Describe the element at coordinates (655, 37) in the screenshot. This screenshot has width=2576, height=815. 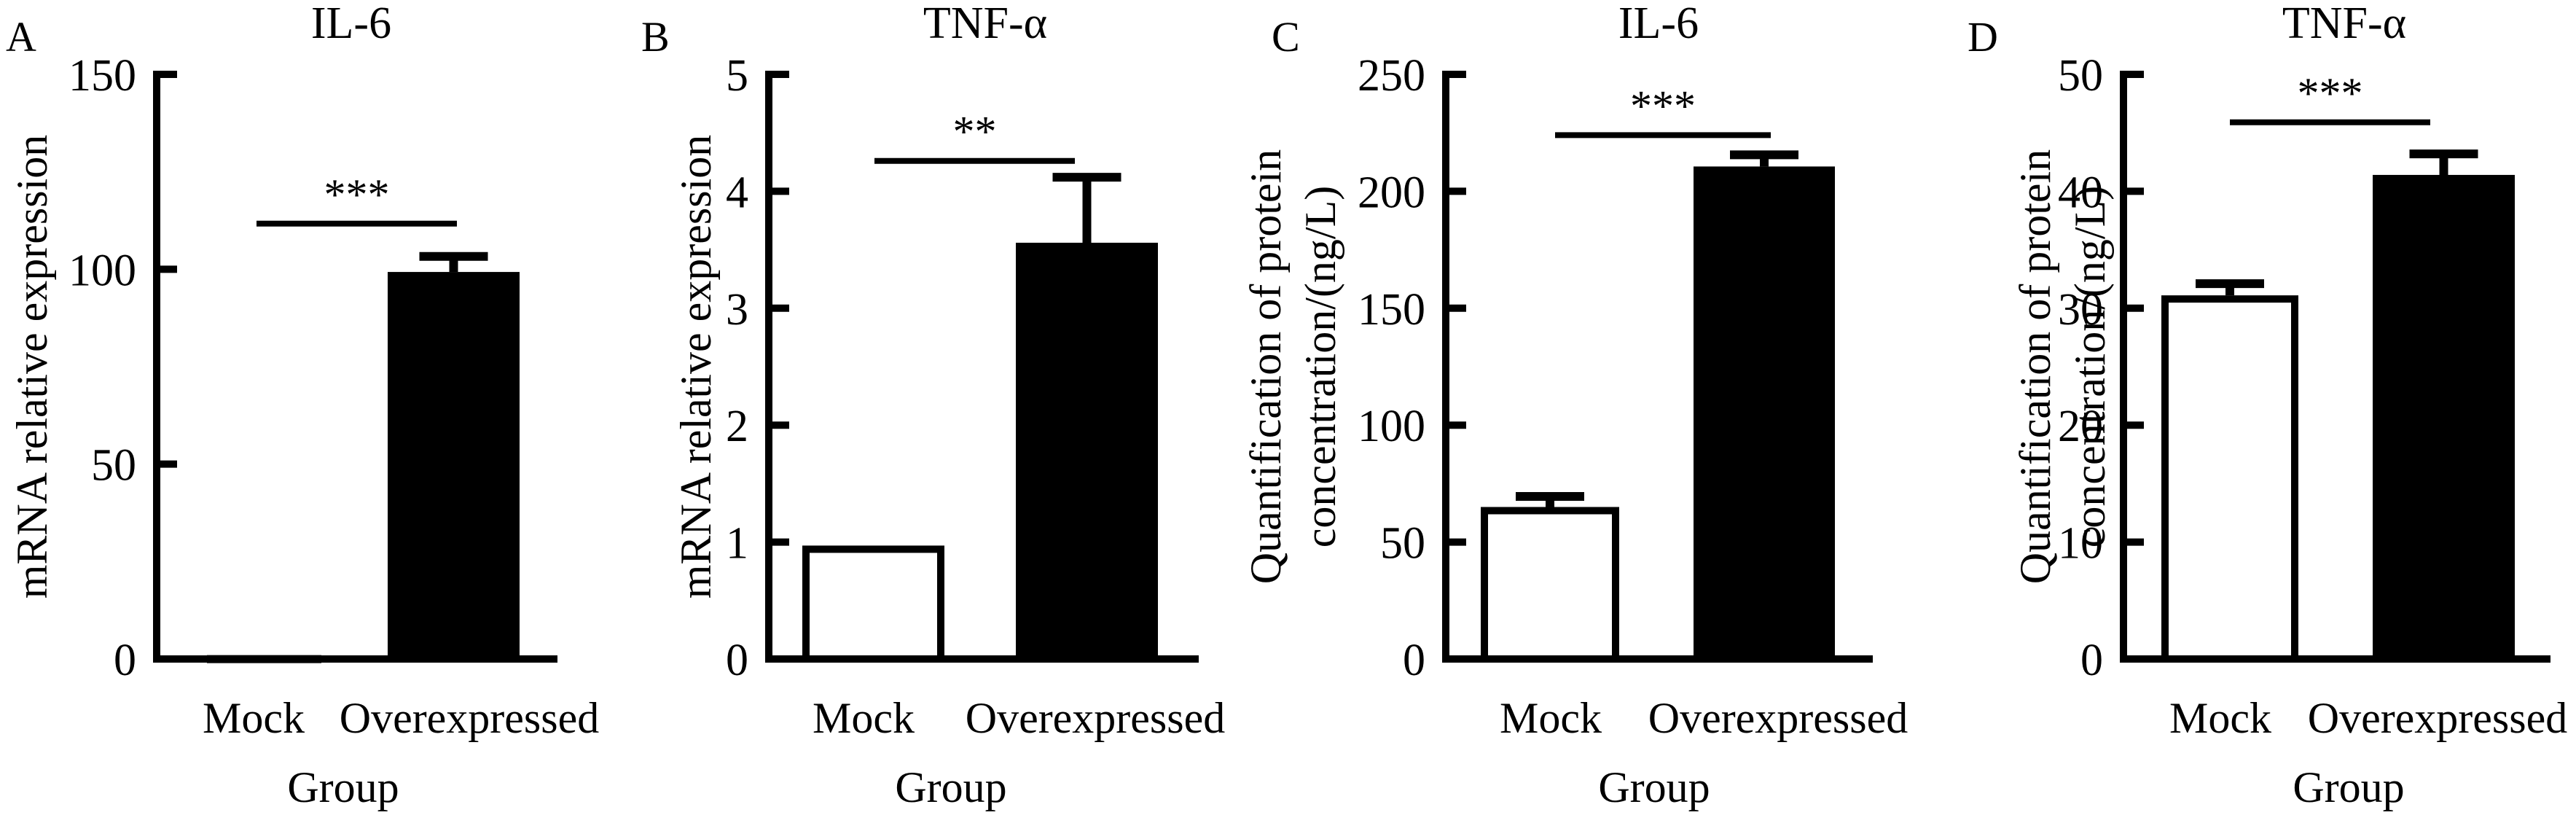
I see `panel-letter: B` at that location.